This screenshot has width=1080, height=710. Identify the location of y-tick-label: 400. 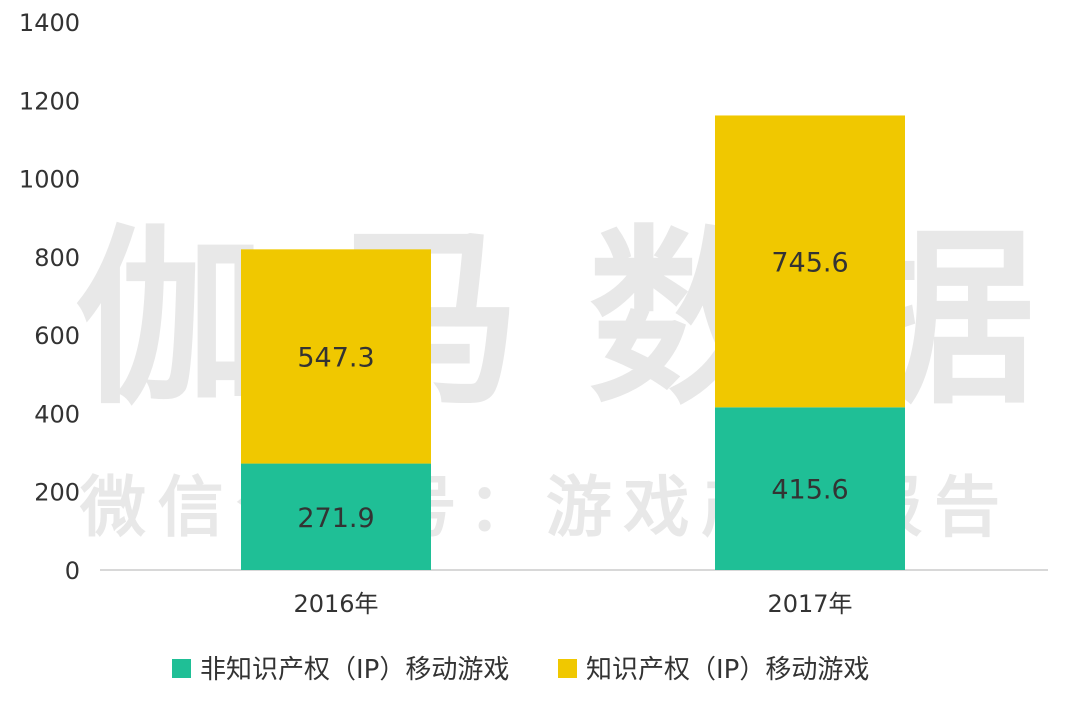
(57, 414).